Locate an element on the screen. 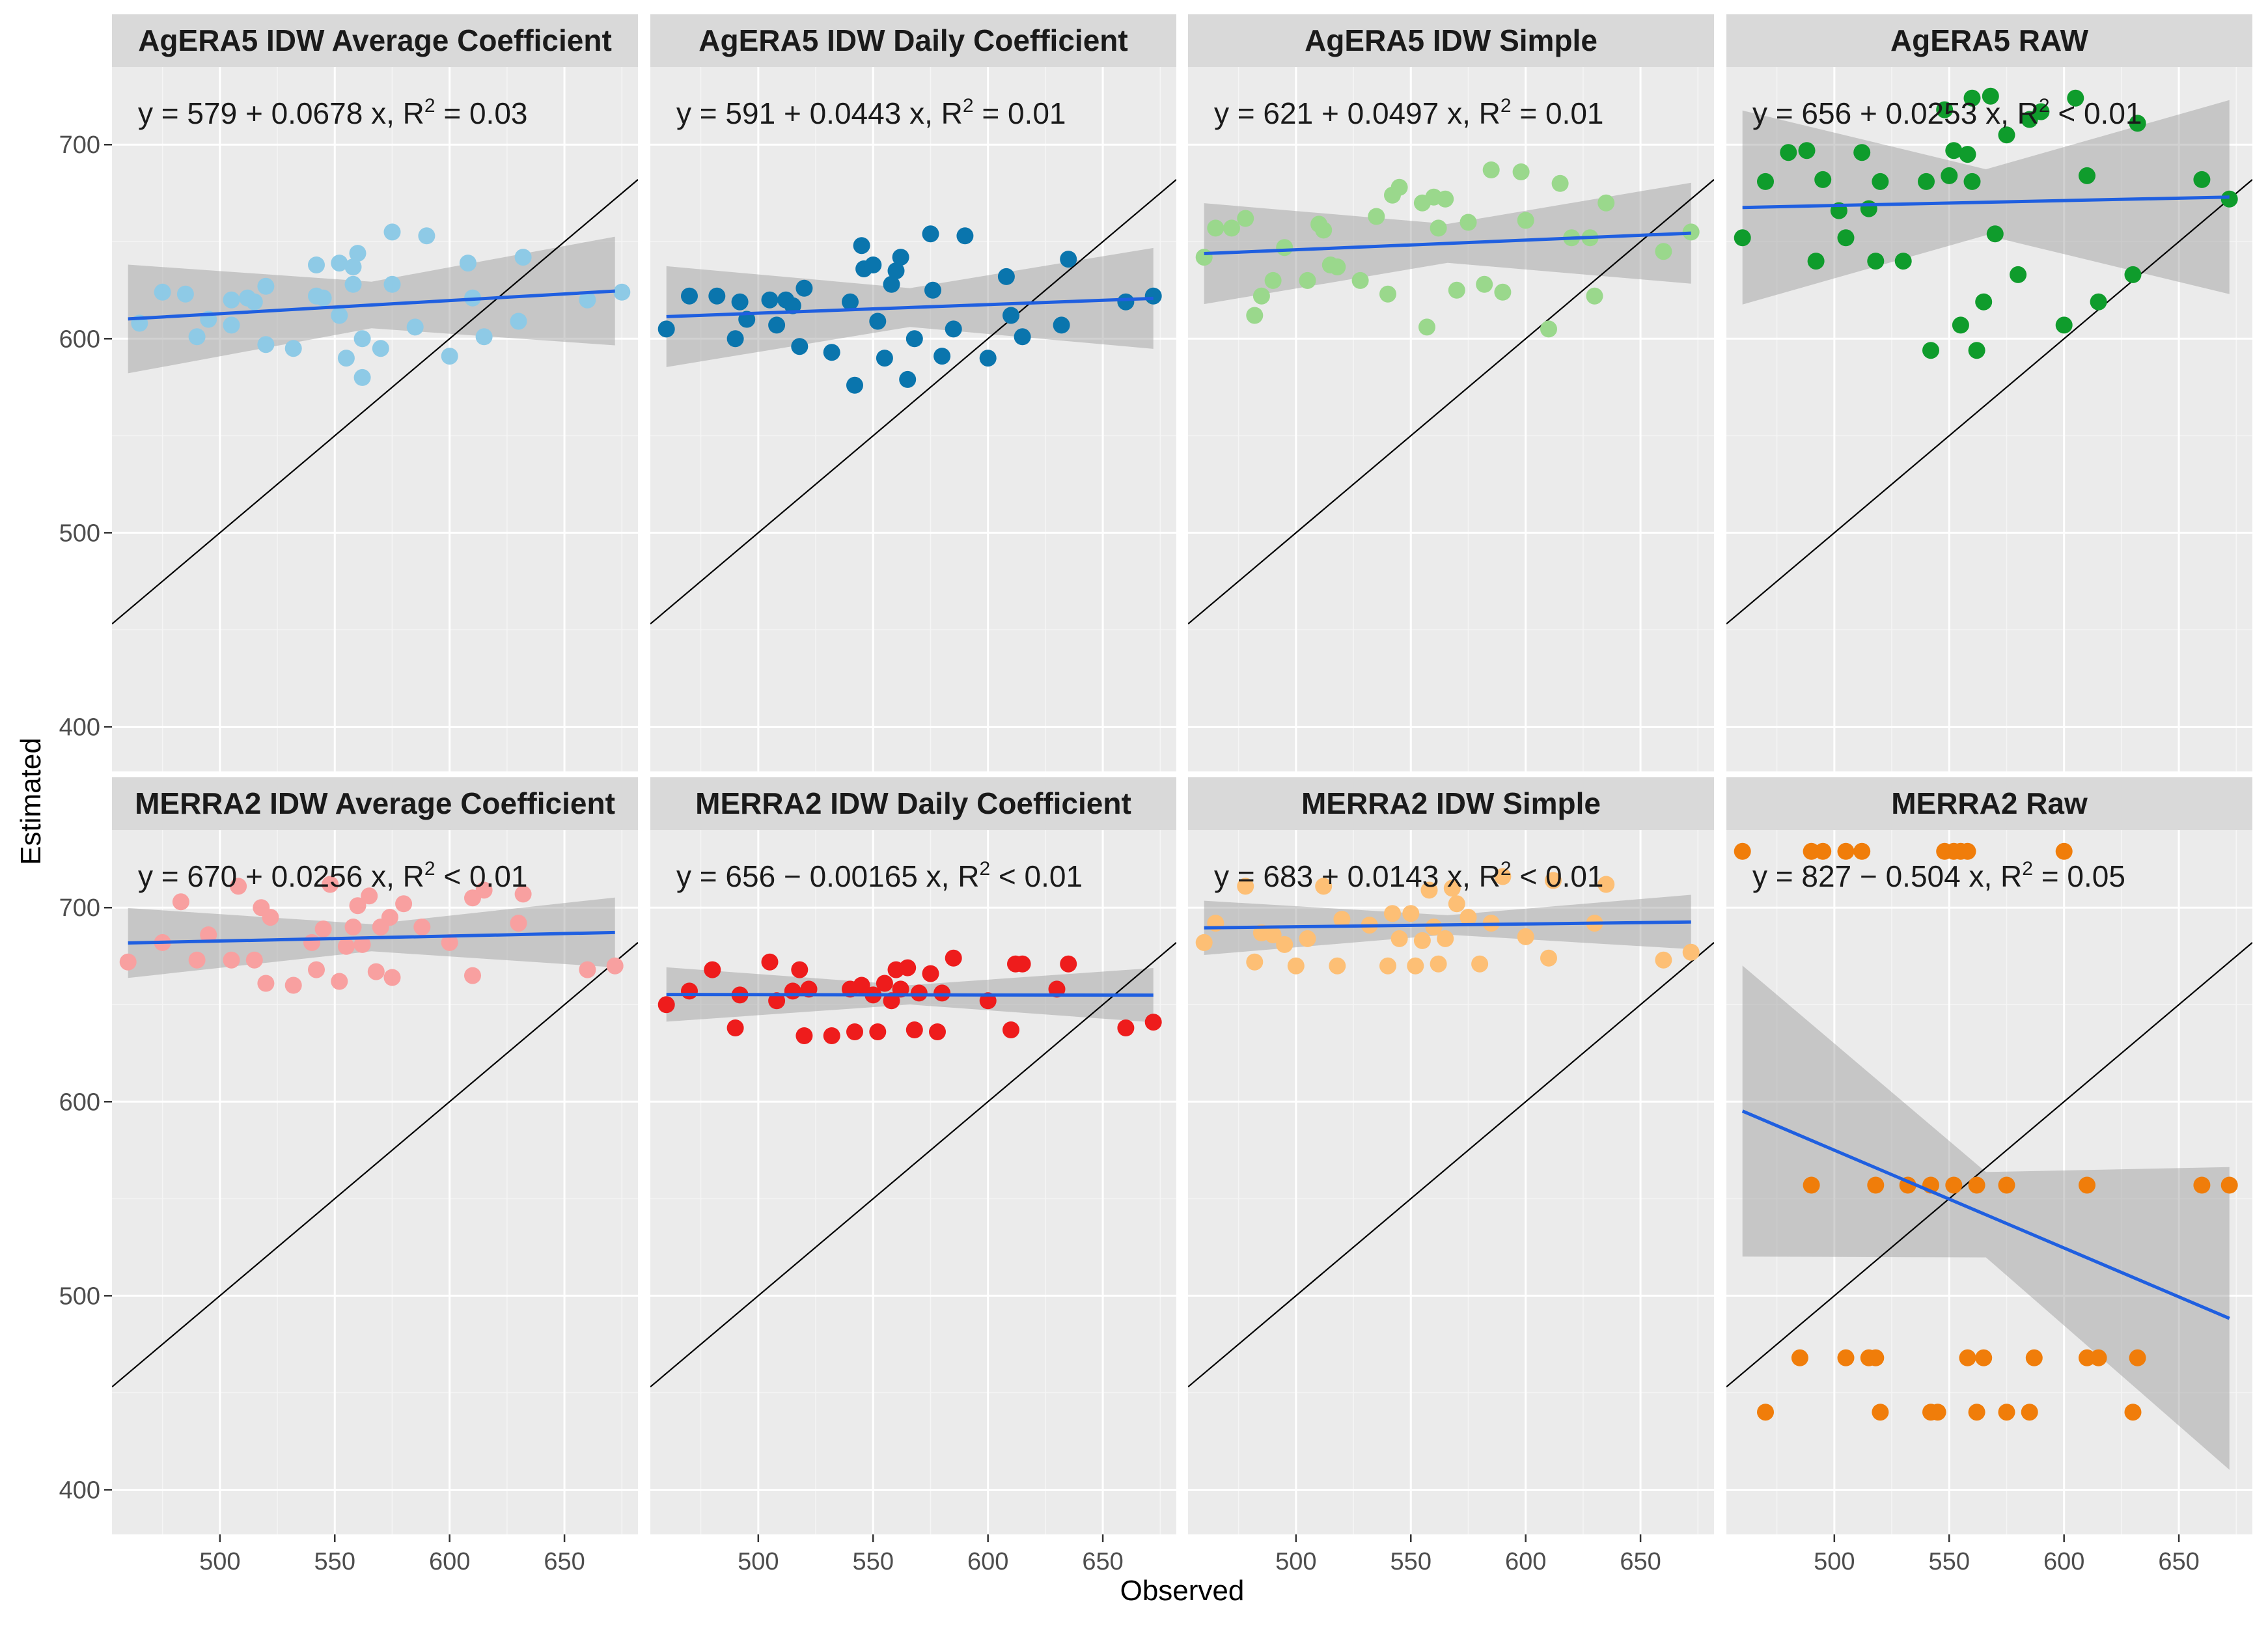 The image size is (2268, 1634). x-tick-label: 600 is located at coordinates (1525, 1561).